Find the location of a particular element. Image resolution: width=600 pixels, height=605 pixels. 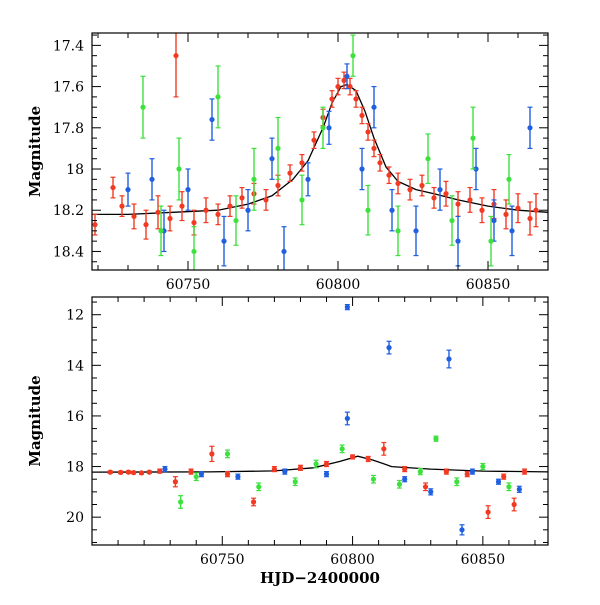

series-green is located at coordinates (344, 472).